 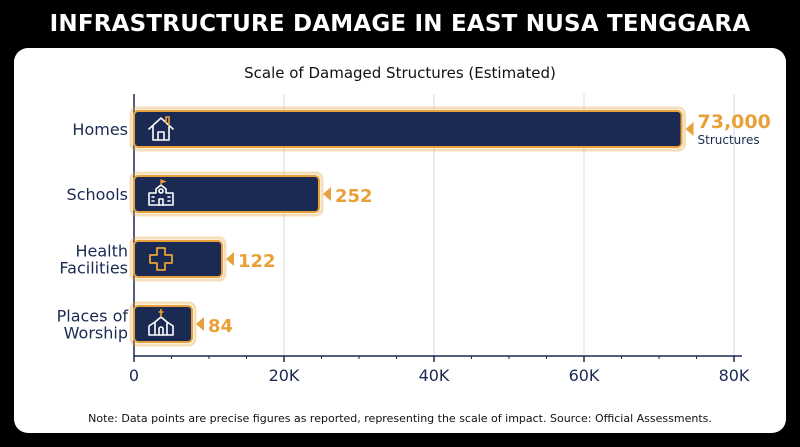 I want to click on church-icon, so click(x=161, y=322).